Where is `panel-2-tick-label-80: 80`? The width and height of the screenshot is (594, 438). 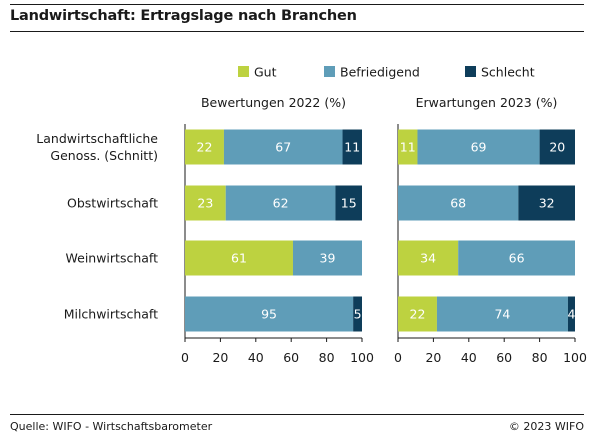
panel-2-tick-label-80: 80 is located at coordinates (540, 357).